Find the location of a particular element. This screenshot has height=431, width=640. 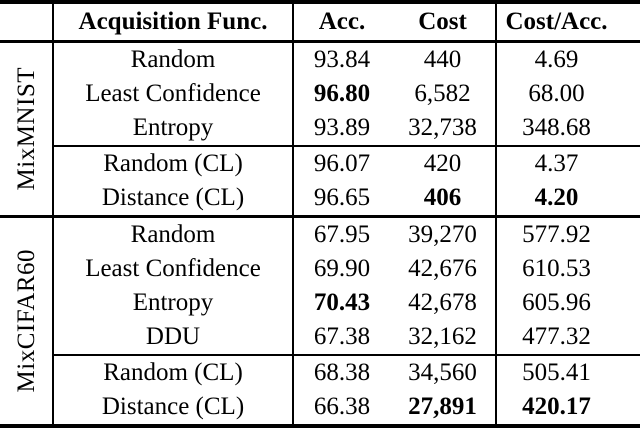

cell-acc: 70.43 is located at coordinates (341, 302).